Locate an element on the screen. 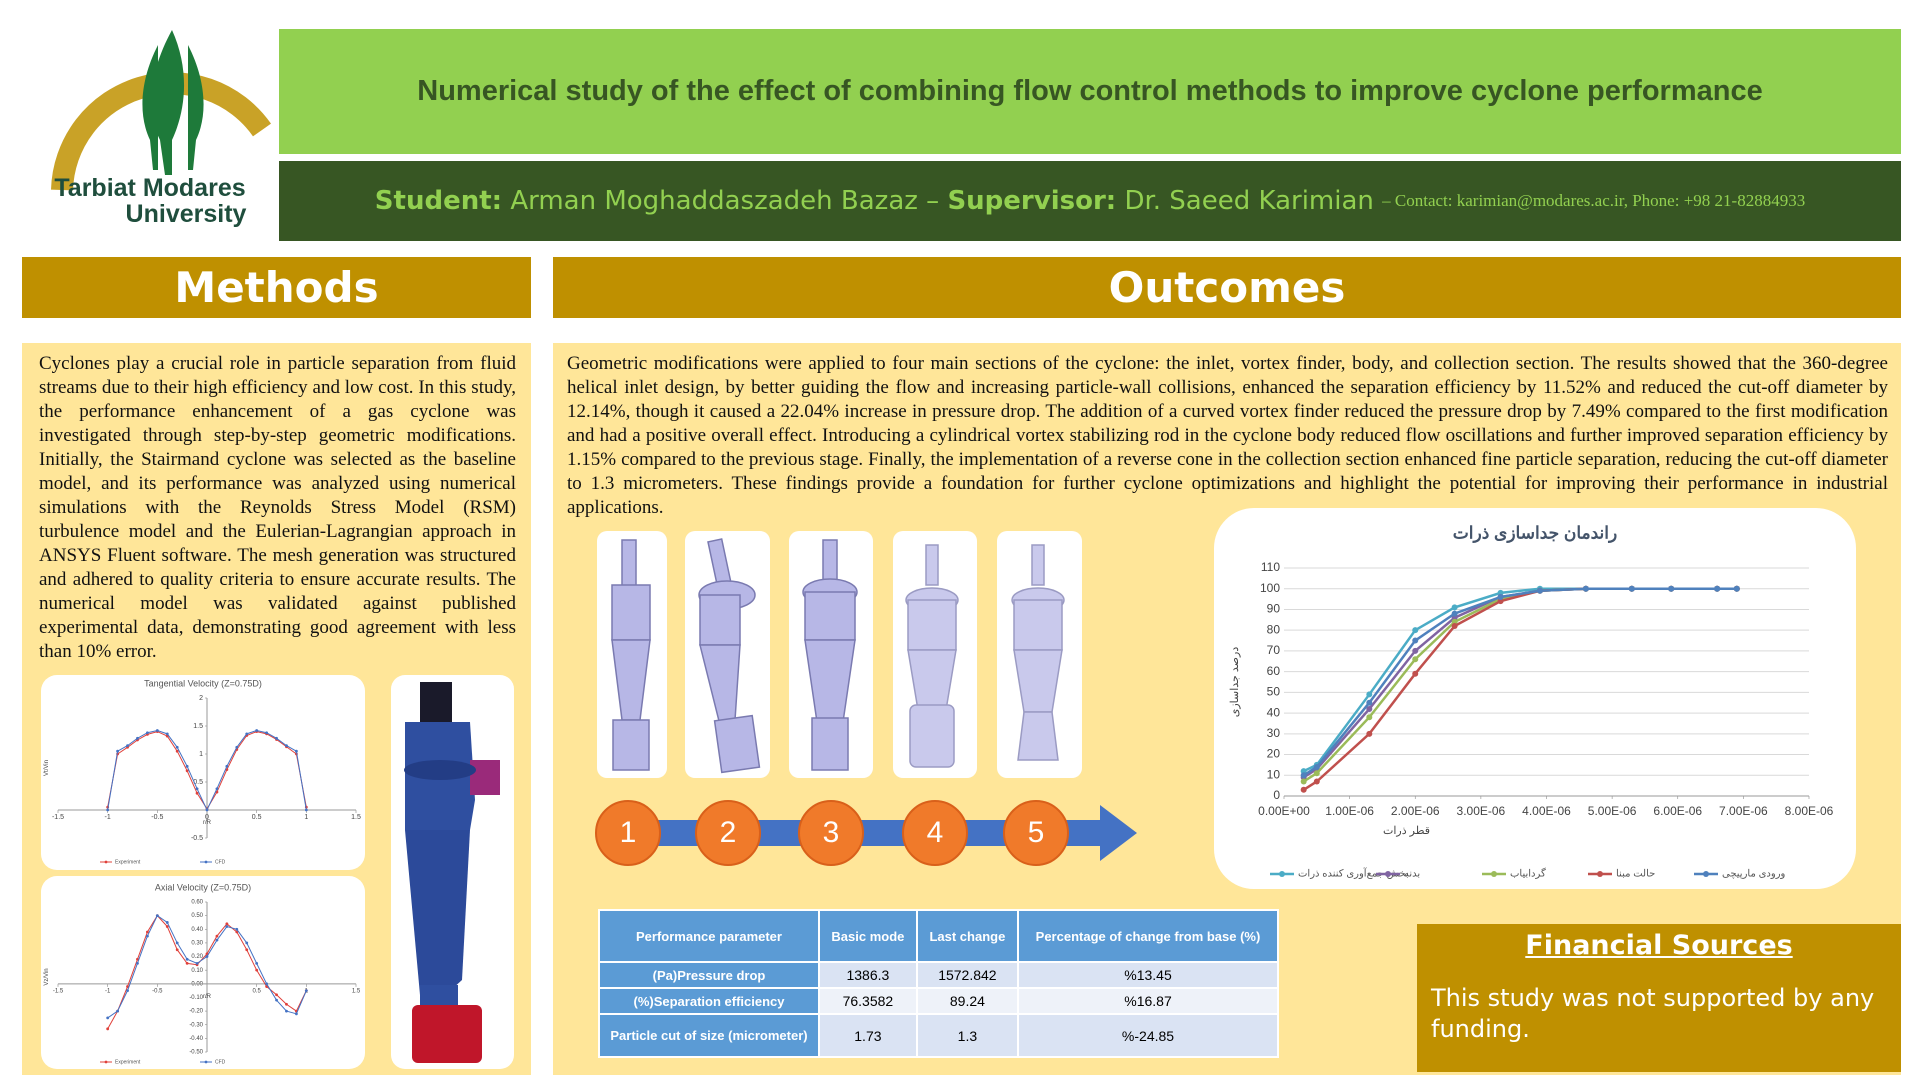  y-tick-label: -0.50 is located at coordinates (196, 1053).